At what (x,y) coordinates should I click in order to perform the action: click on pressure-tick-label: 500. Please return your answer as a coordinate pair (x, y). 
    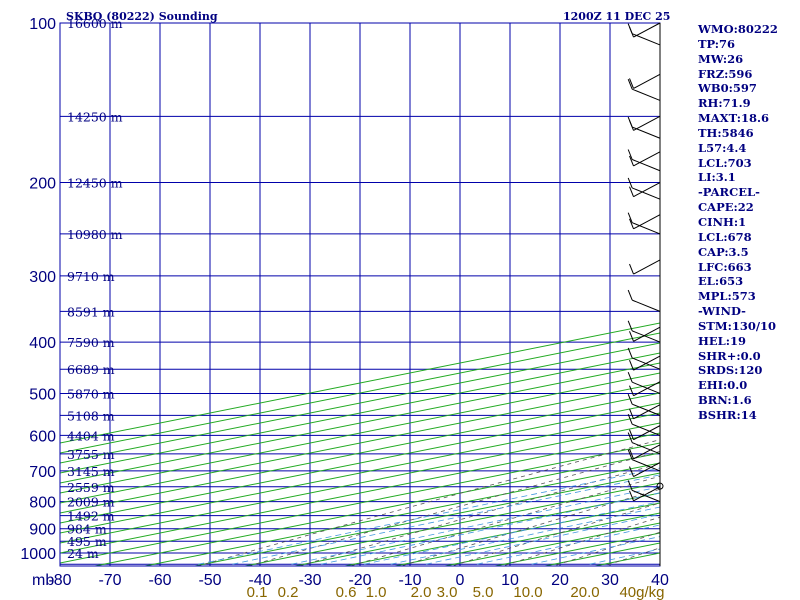
    Looking at the image, I should click on (42, 394).